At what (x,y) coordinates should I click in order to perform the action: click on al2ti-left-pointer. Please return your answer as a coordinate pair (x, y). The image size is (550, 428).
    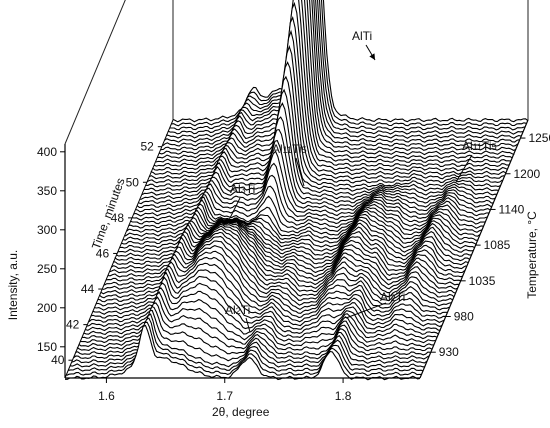
    Looking at the image, I should click on (248, 325).